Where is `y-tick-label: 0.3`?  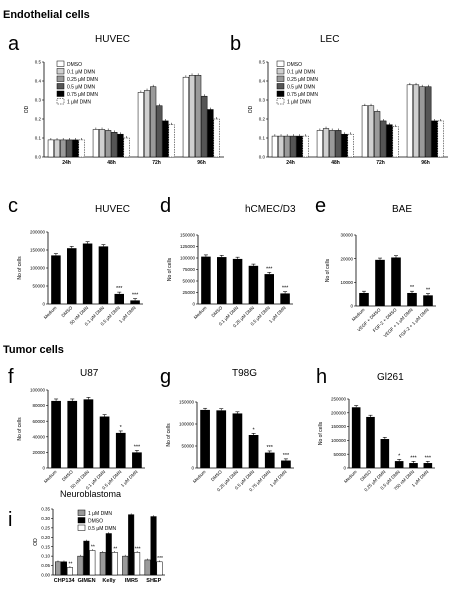 y-tick-label: 0.3 is located at coordinates (262, 100).